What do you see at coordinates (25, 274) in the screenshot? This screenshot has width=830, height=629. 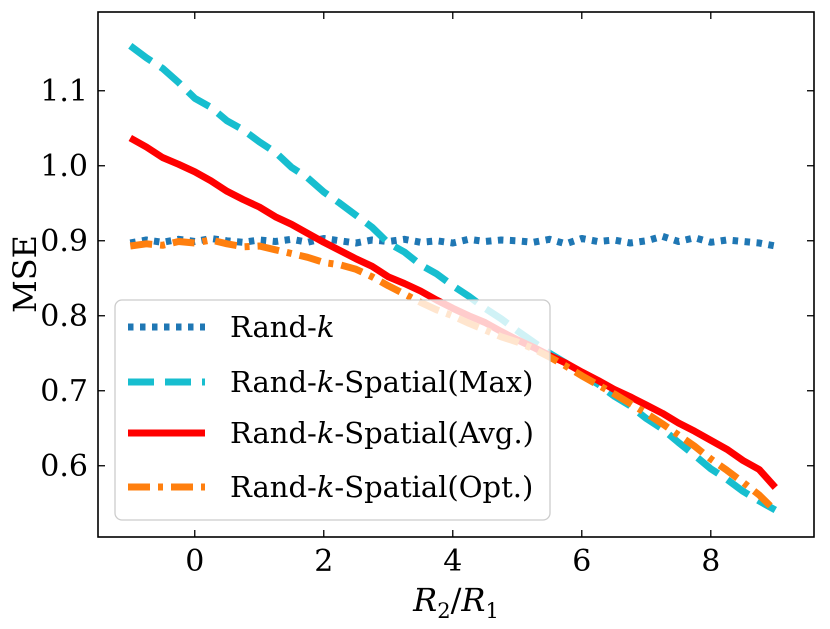 I see `y-axis-label: MSE` at bounding box center [25, 274].